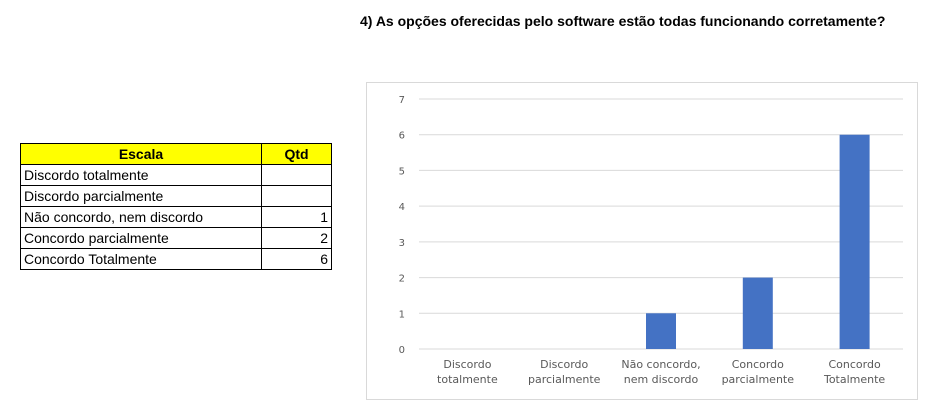  What do you see at coordinates (141, 196) in the screenshot?
I see `row-label: Discordo parcialmente` at bounding box center [141, 196].